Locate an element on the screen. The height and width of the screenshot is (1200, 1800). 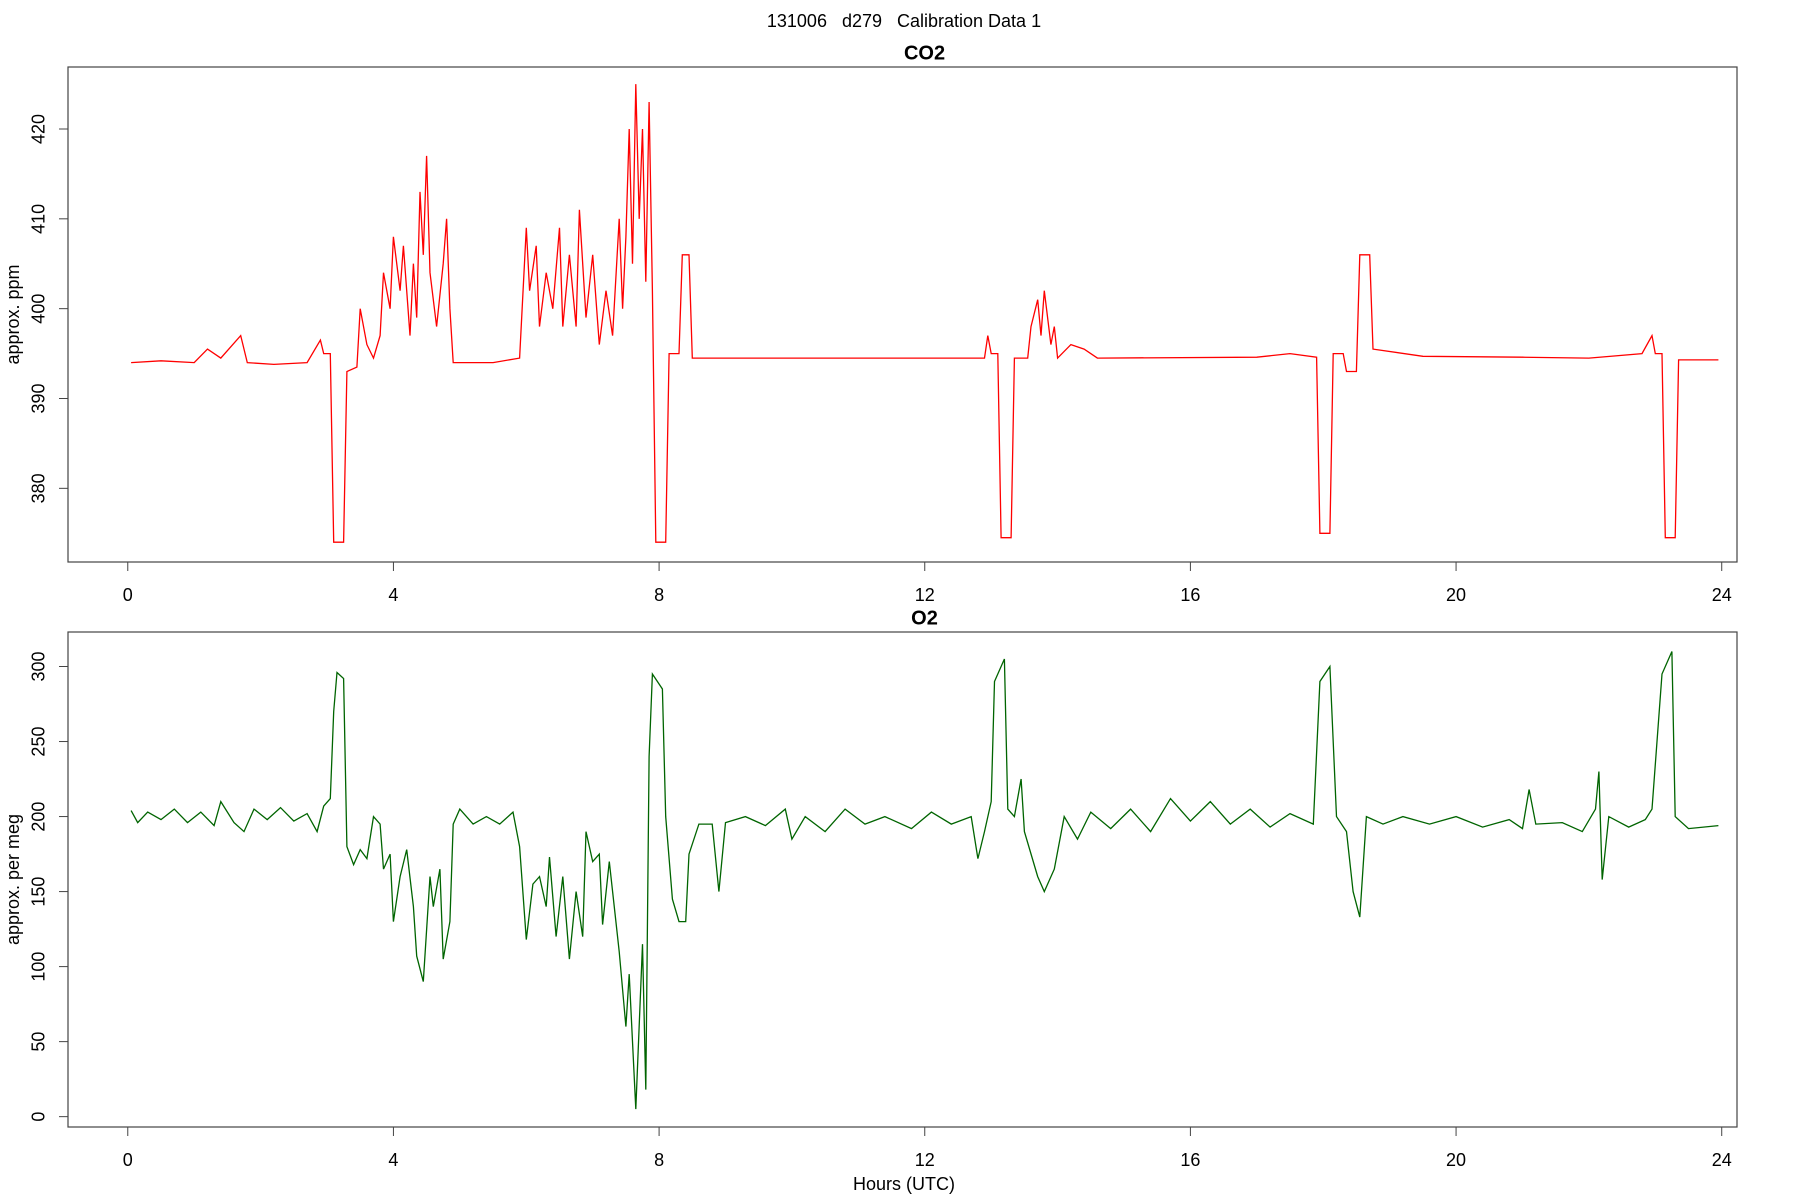
y-tick-label: 380 is located at coordinates (39, 488).